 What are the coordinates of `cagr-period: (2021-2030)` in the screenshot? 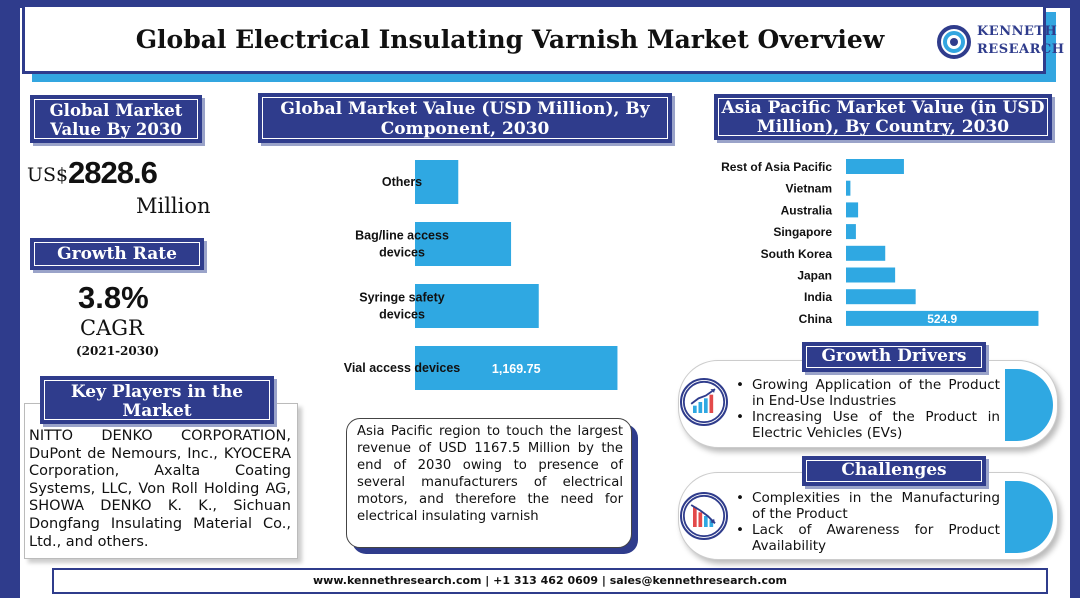 It's located at (118, 351).